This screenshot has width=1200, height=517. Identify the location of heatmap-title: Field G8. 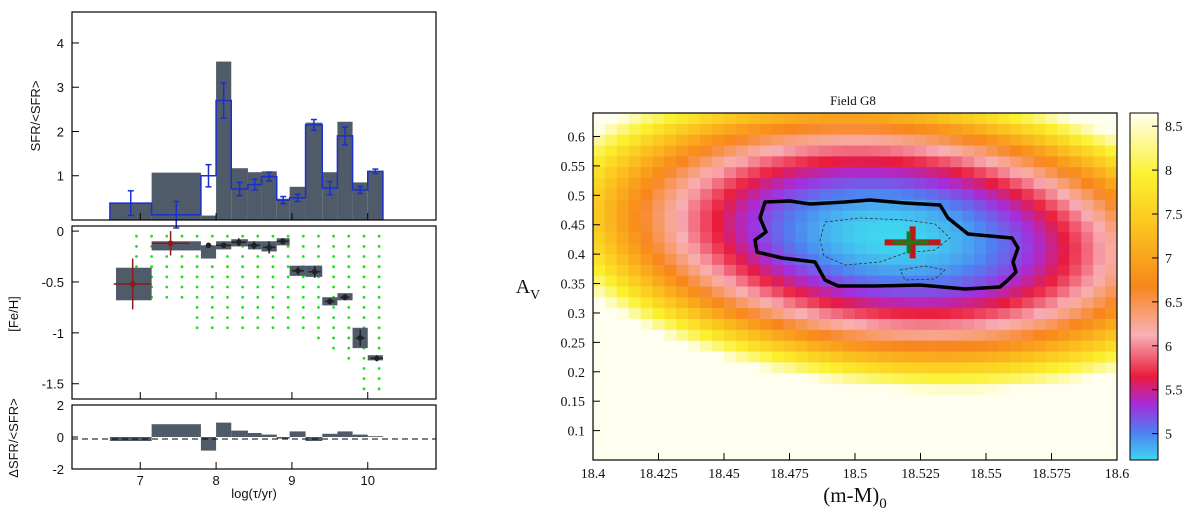
(853, 100).